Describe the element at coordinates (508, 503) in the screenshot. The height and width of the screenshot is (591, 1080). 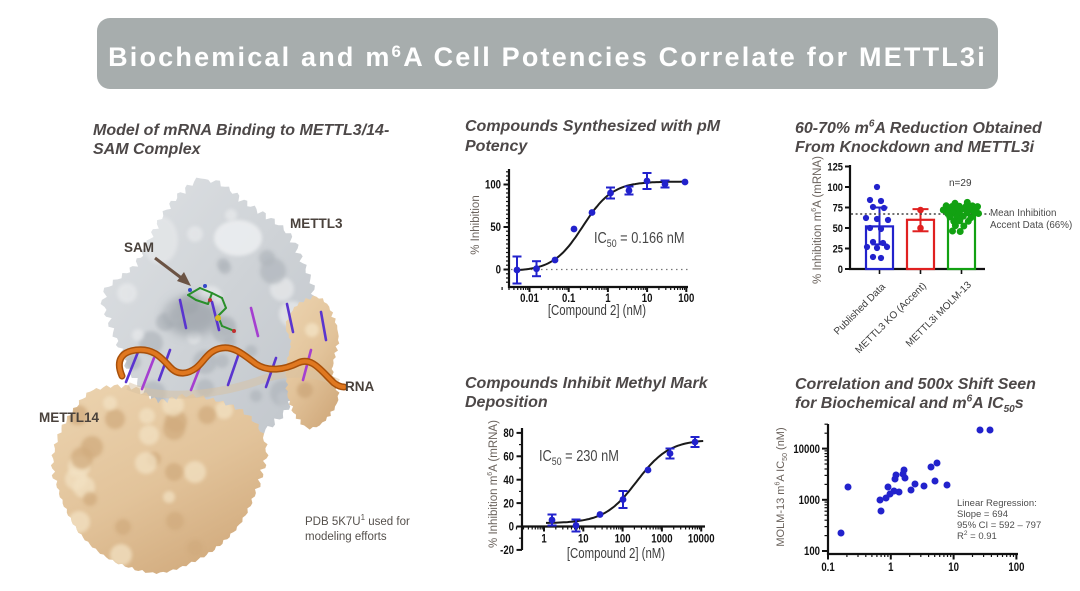
I see `svg-text: 20` at that location.